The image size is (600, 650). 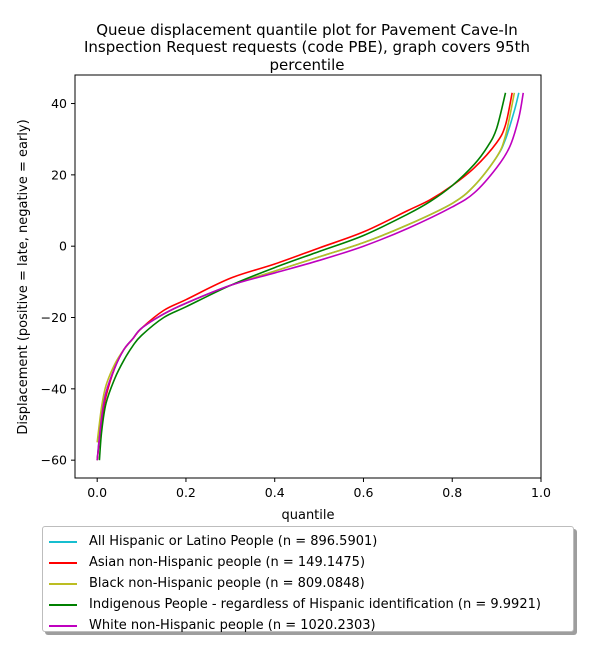 What do you see at coordinates (59, 174) in the screenshot?
I see `y-tick-label: 20` at bounding box center [59, 174].